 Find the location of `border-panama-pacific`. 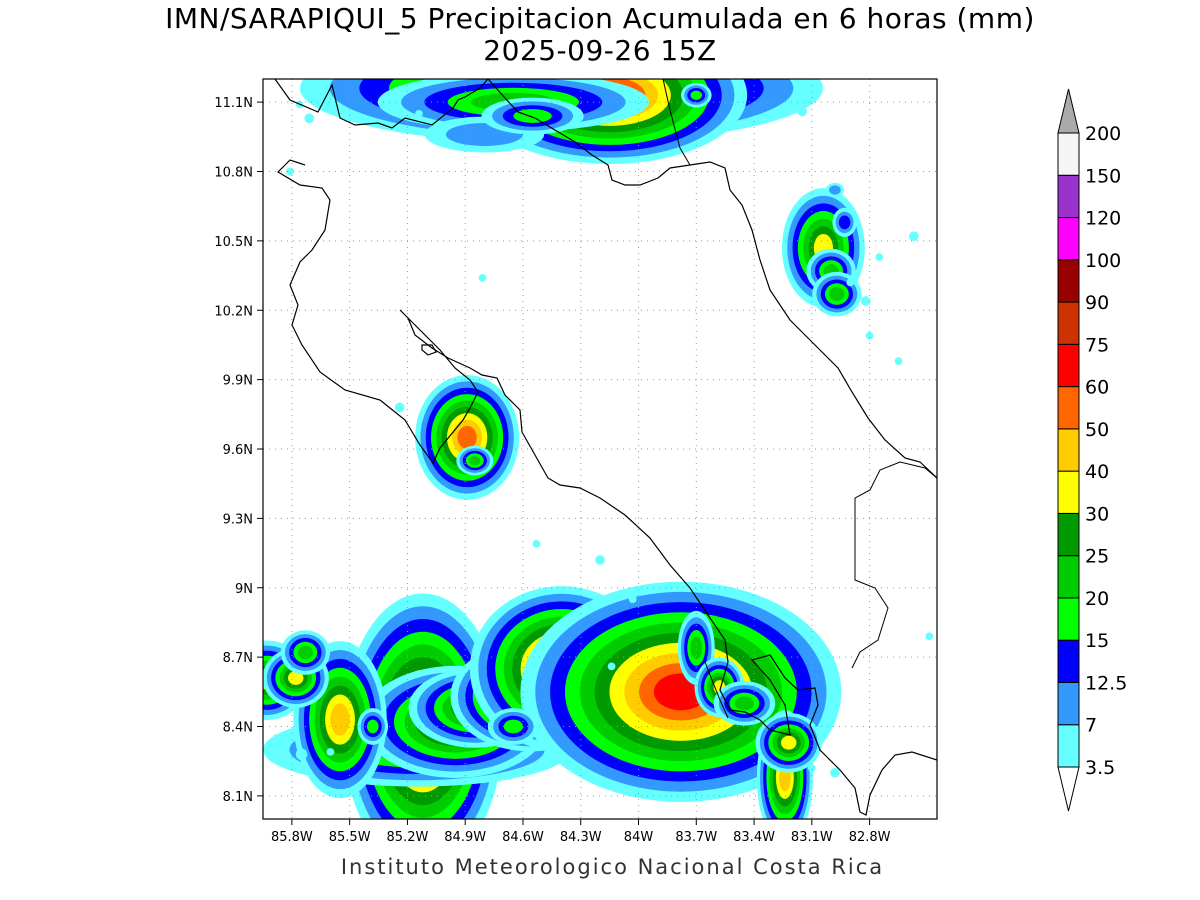

border-panama-pacific is located at coordinates (716, 690).